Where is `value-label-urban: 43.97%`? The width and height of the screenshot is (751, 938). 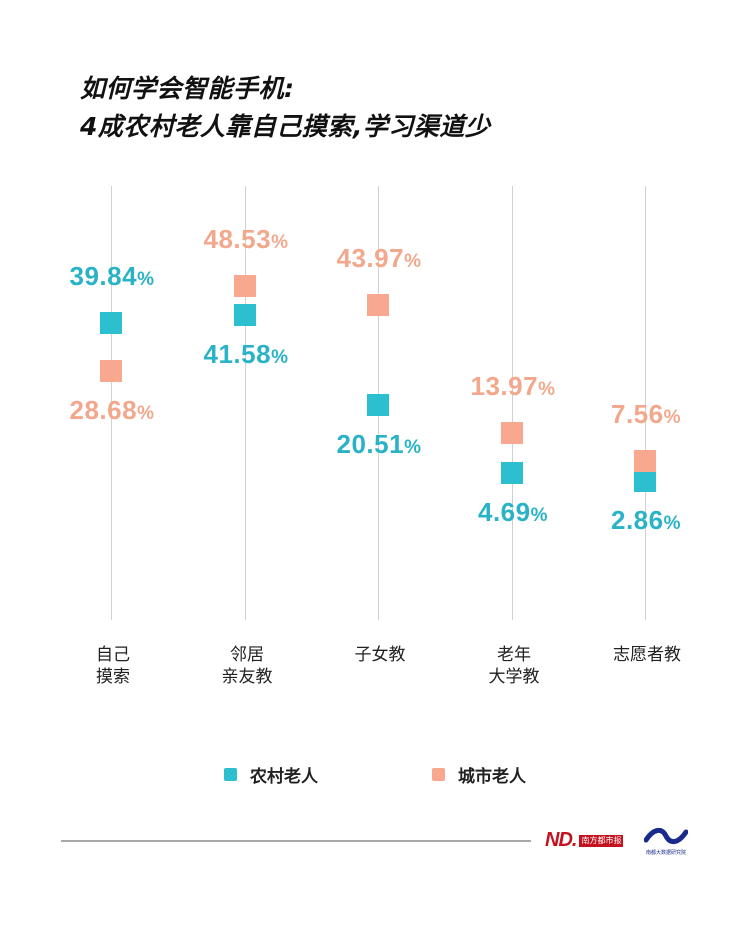 value-label-urban: 43.97% is located at coordinates (379, 258).